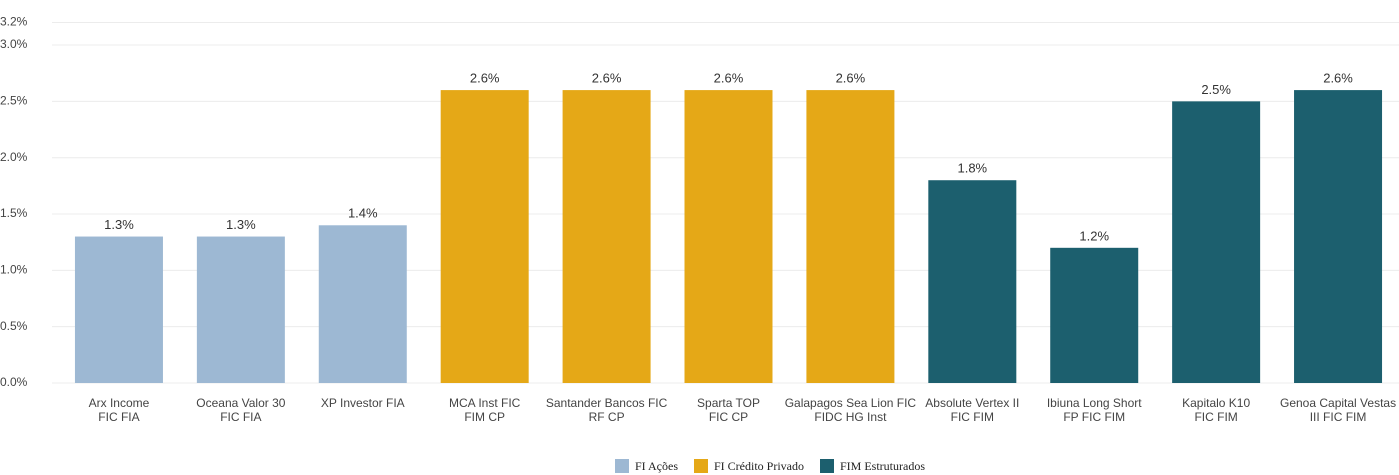  Describe the element at coordinates (14, 213) in the screenshot. I see `y-tick-label: 1.5%` at that location.